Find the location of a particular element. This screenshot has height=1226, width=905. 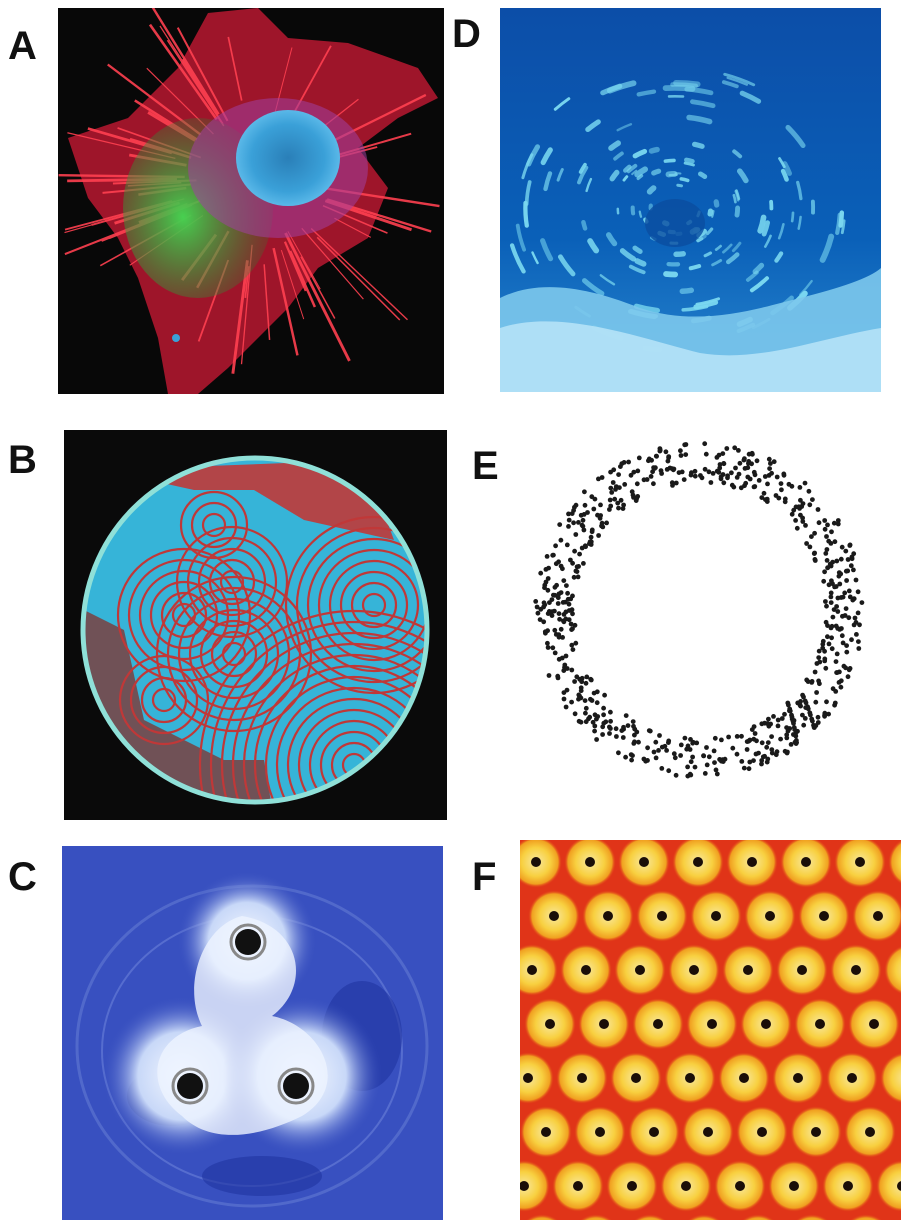

vortex-graphic is located at coordinates (252, 1033).